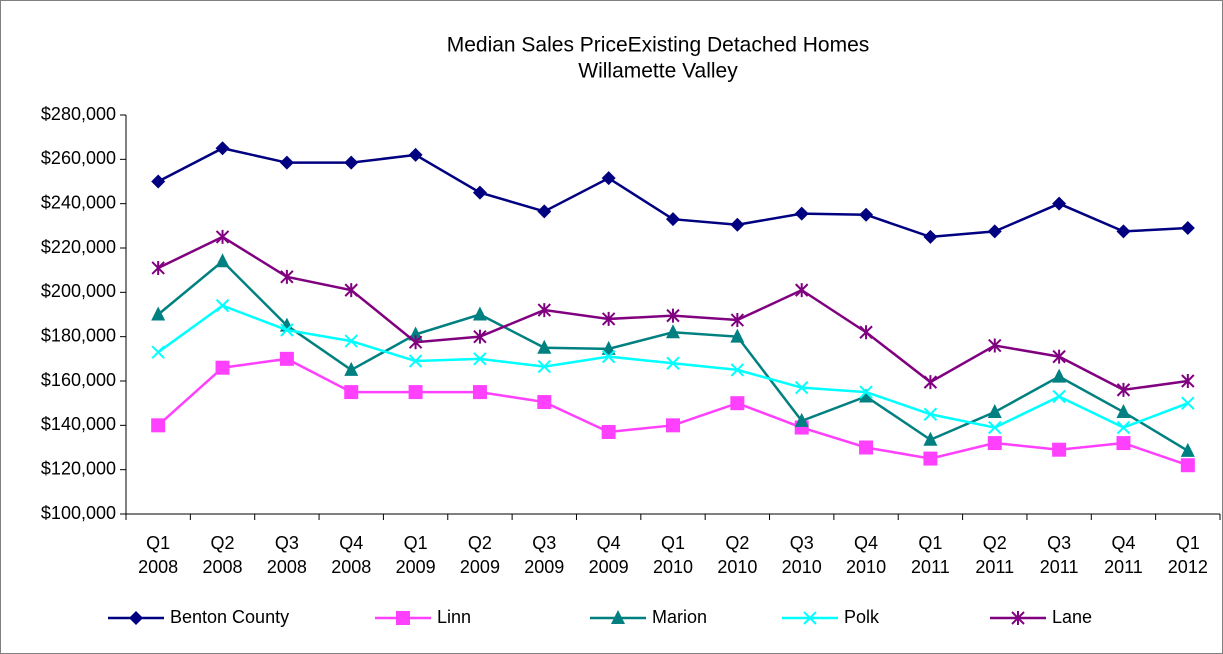  What do you see at coordinates (609, 543) in the screenshot?
I see `x-tick-label: Q4` at bounding box center [609, 543].